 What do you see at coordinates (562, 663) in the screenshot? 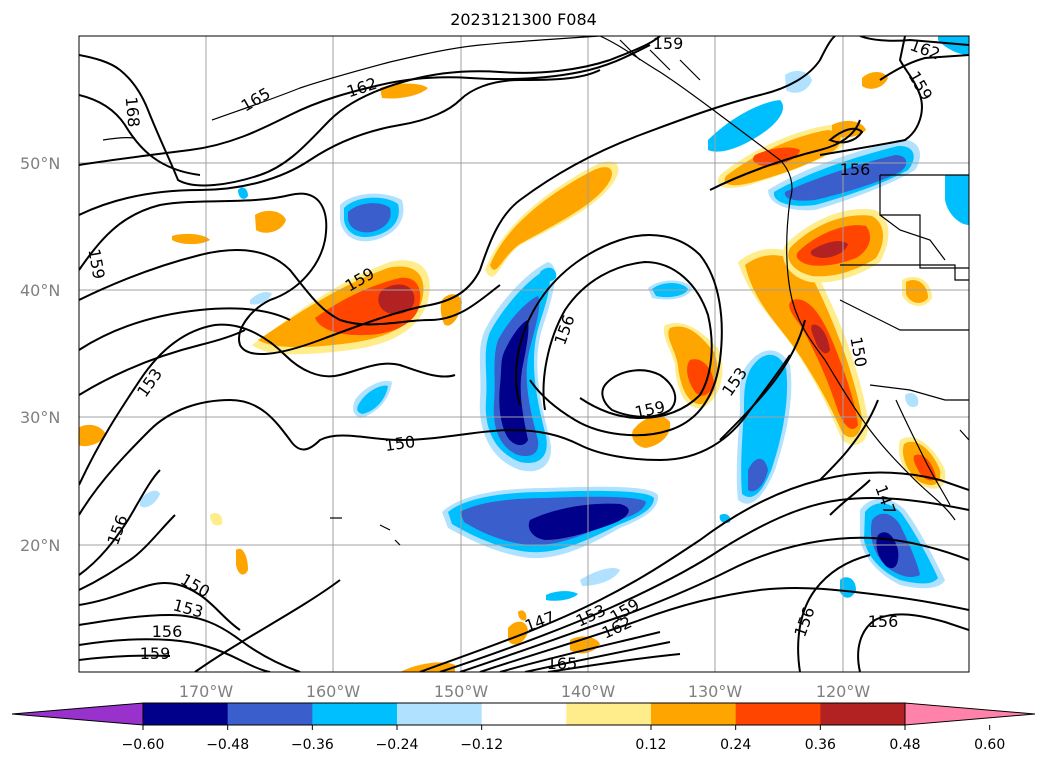
I see `contour-label: 165` at bounding box center [562, 663].